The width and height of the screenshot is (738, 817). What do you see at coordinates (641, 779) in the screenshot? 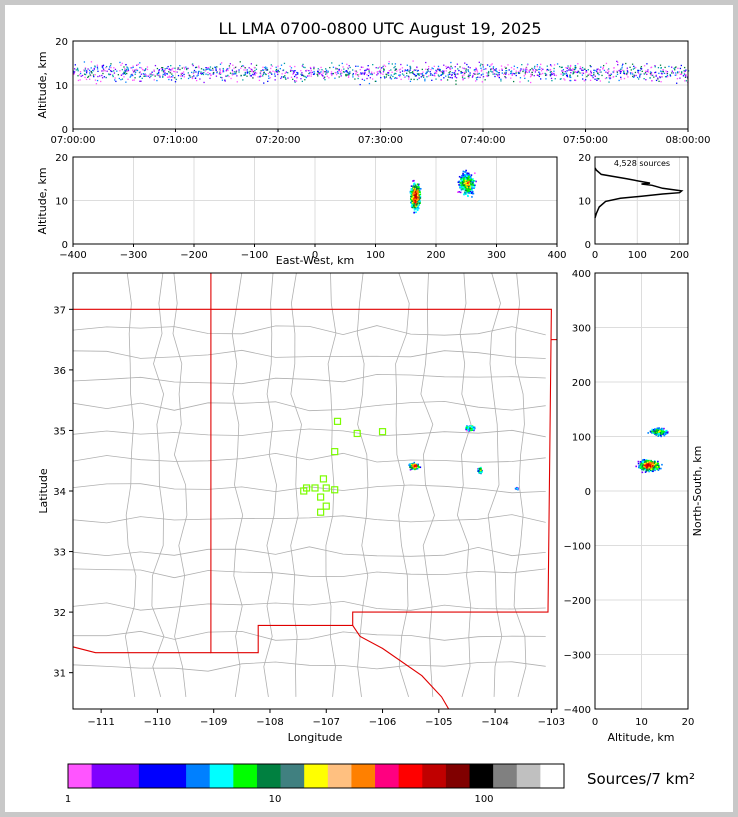
I see `colorbar-label: Sources/7 km²` at bounding box center [641, 779].